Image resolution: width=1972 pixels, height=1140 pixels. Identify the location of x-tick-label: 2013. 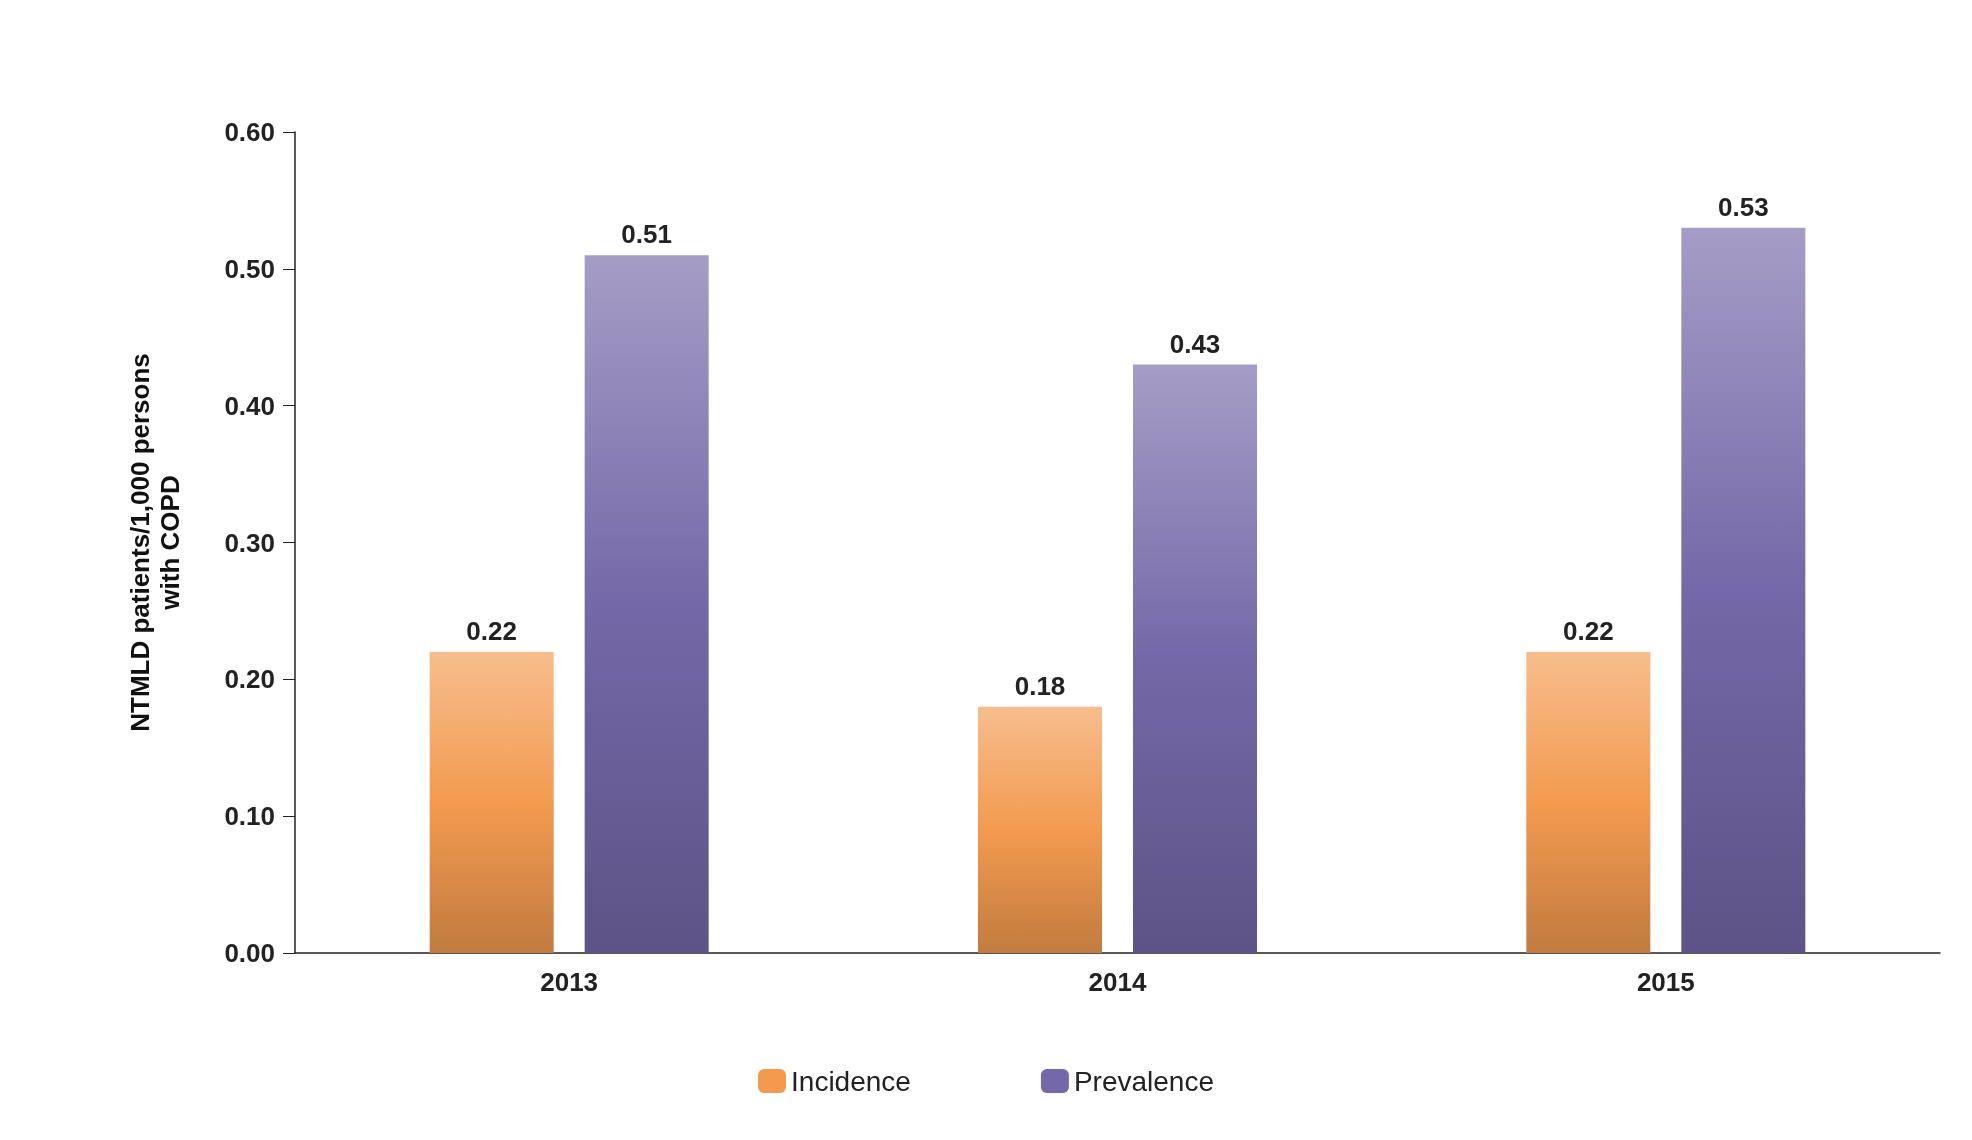
(569, 982).